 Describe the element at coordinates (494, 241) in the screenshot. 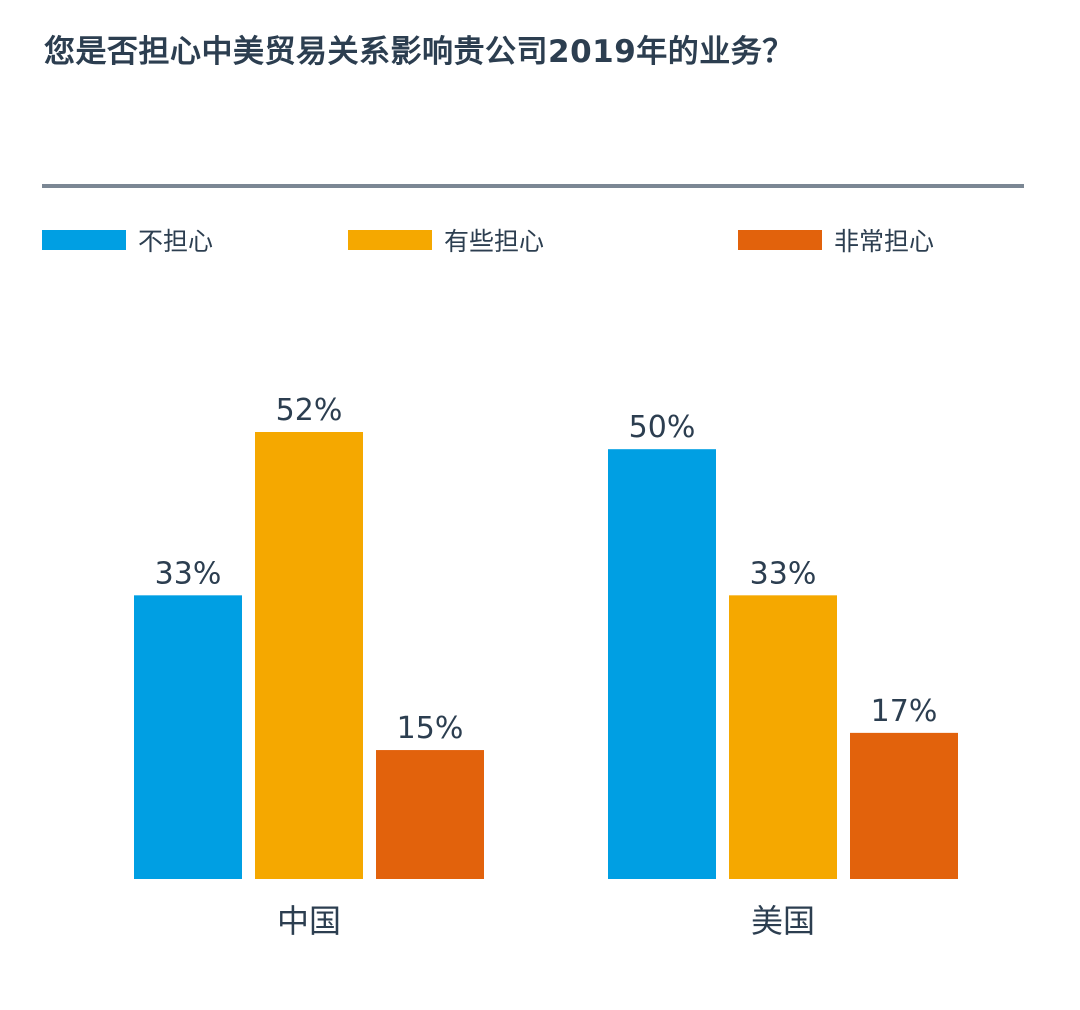

I see `legend-label-somewhat-worried: 有些担心` at that location.